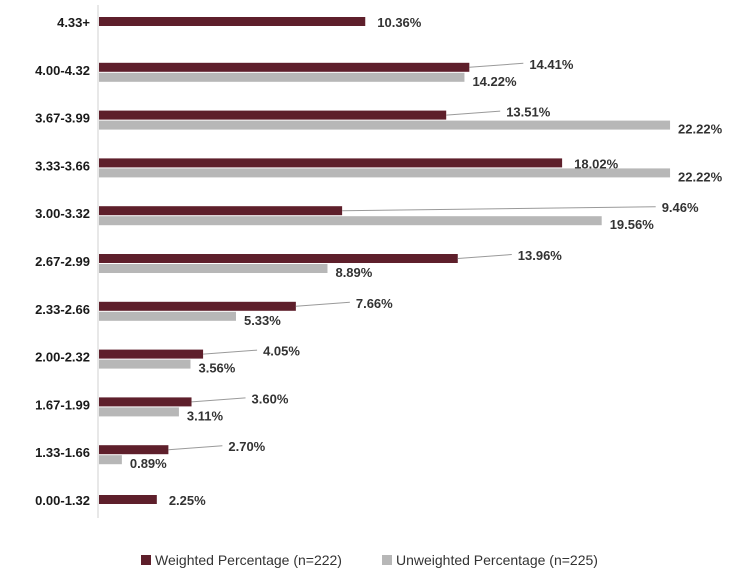  I want to click on category-label: 1.67-1.99, so click(62, 404).